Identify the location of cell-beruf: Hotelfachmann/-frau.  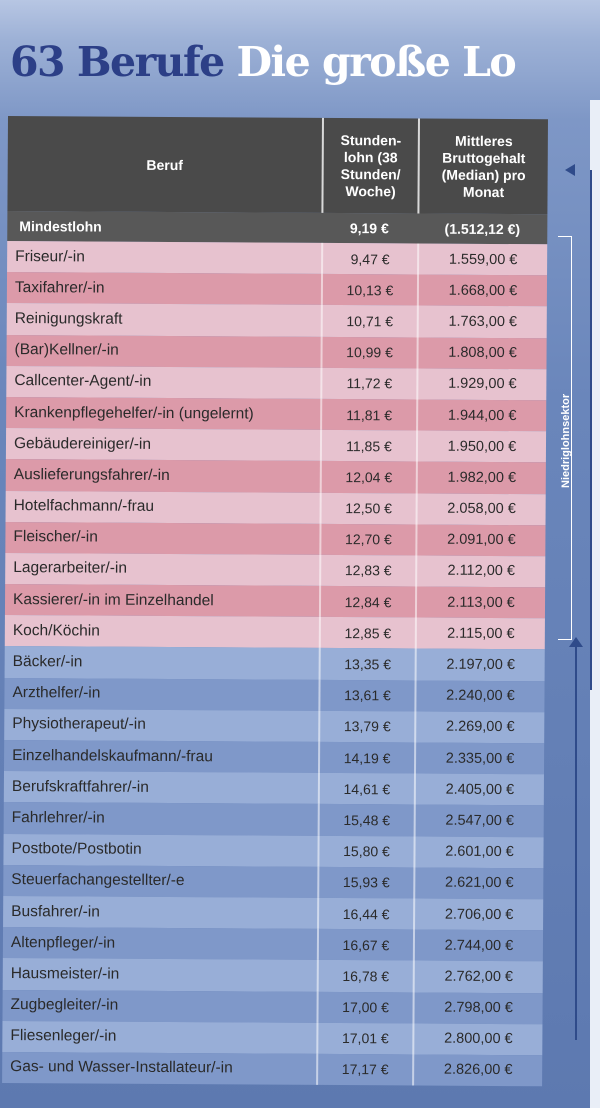
(84, 506).